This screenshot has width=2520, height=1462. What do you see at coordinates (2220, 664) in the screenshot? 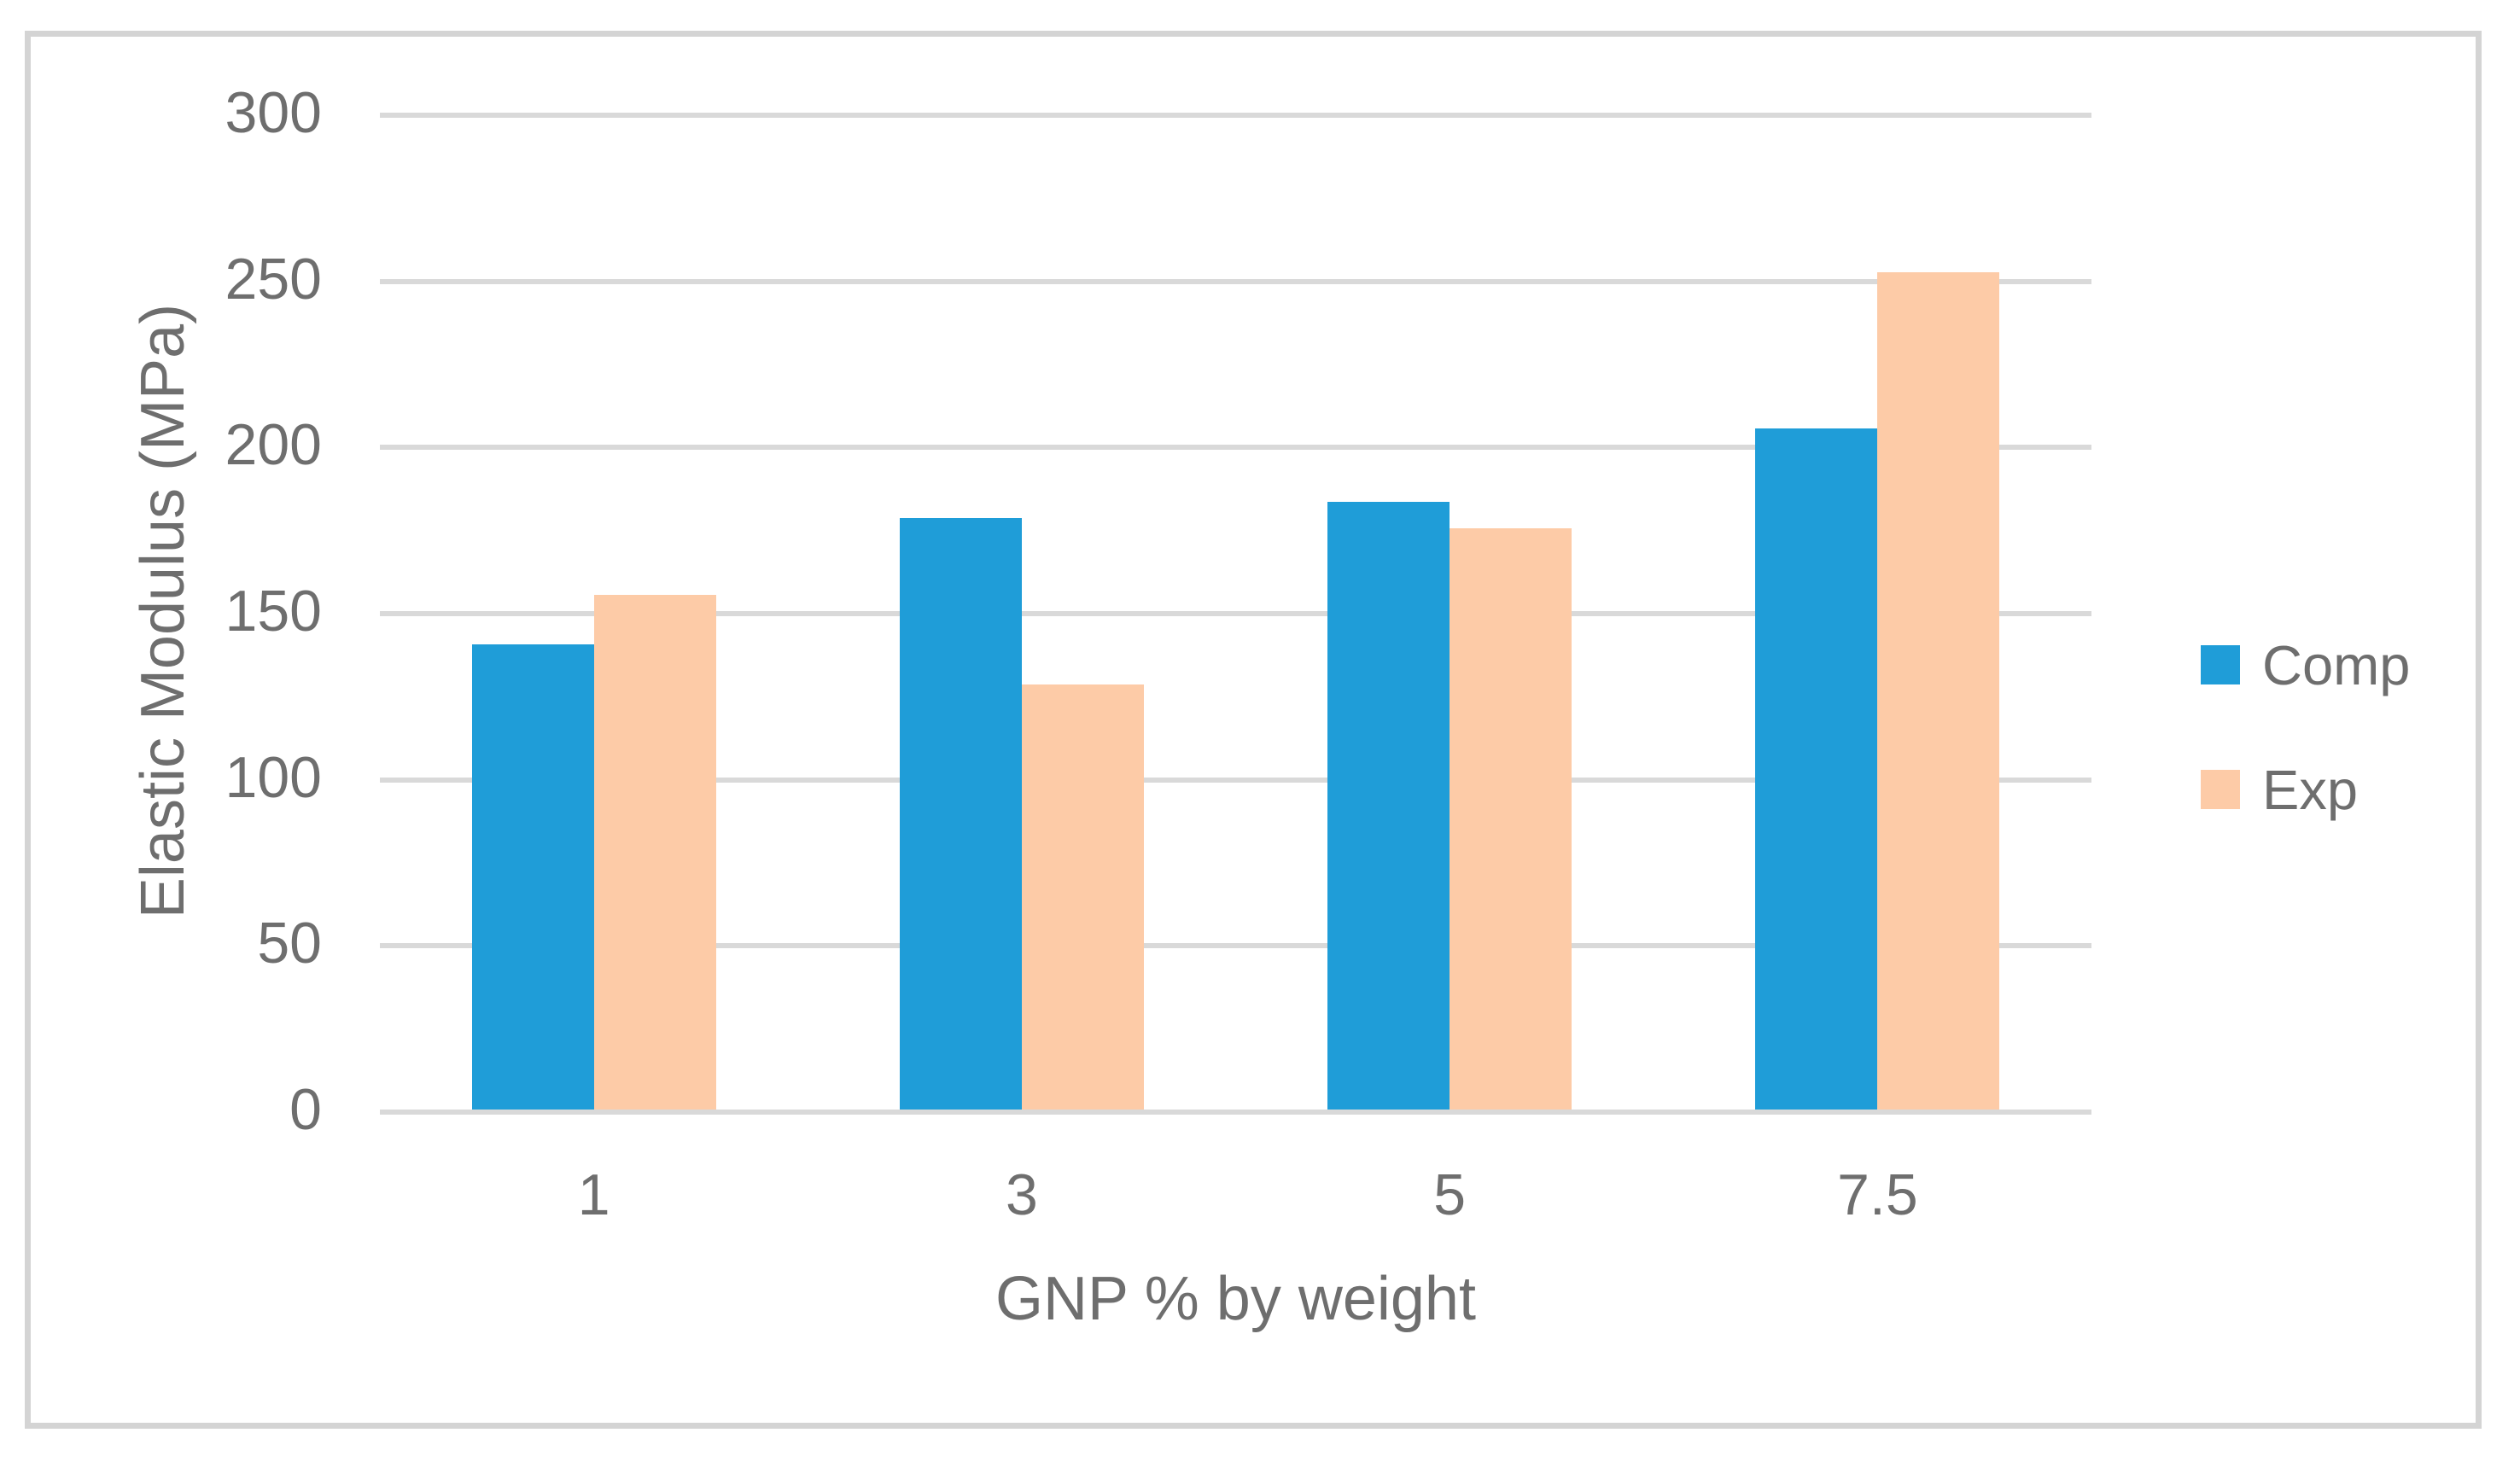
I see `legend-swatch-comp` at bounding box center [2220, 664].